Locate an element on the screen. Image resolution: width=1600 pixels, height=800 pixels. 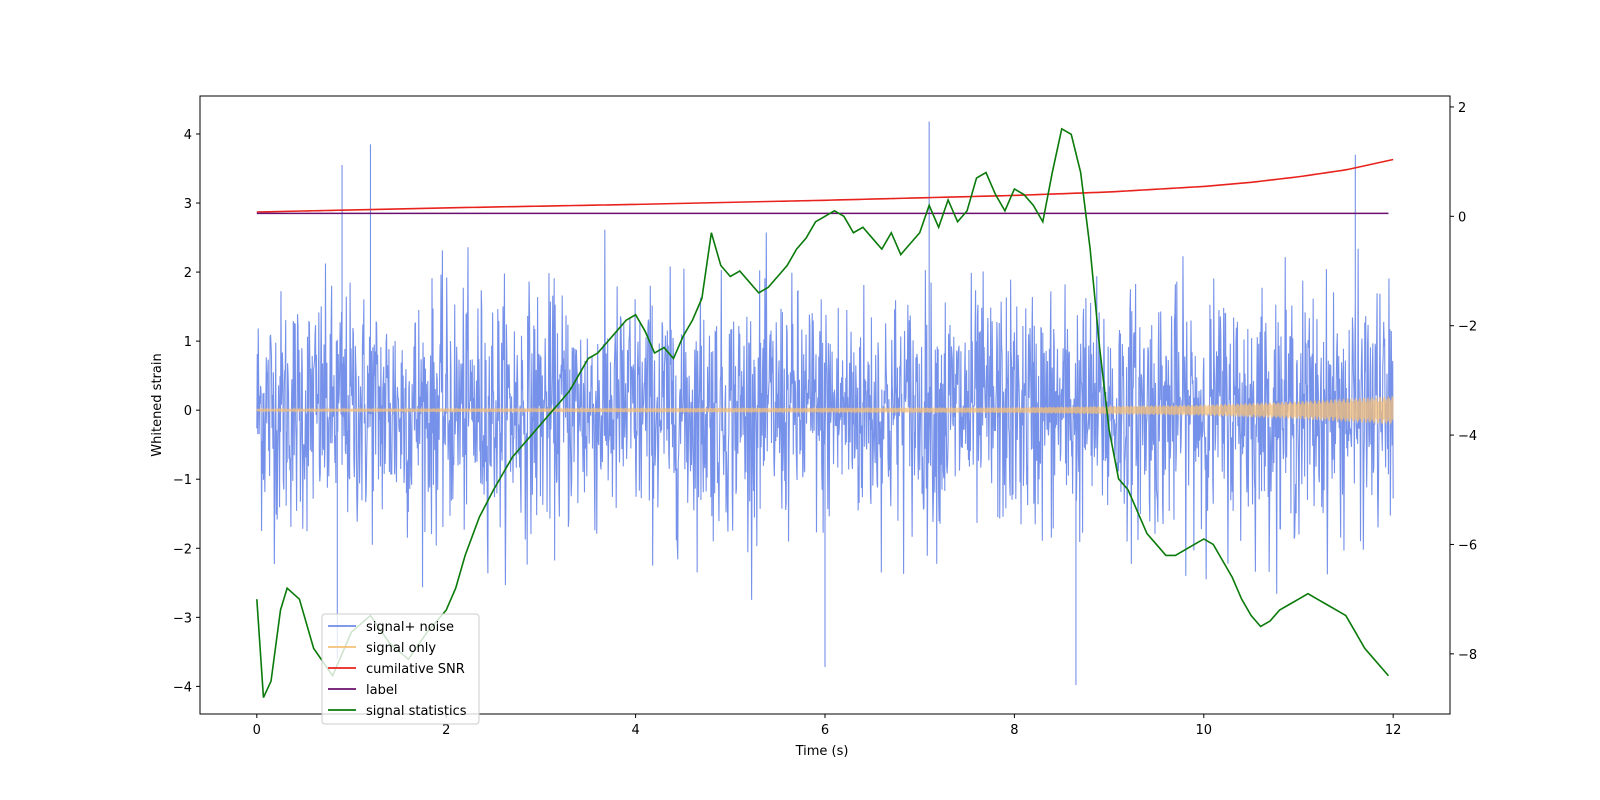
y-tick-label: −1 is located at coordinates (182, 480).